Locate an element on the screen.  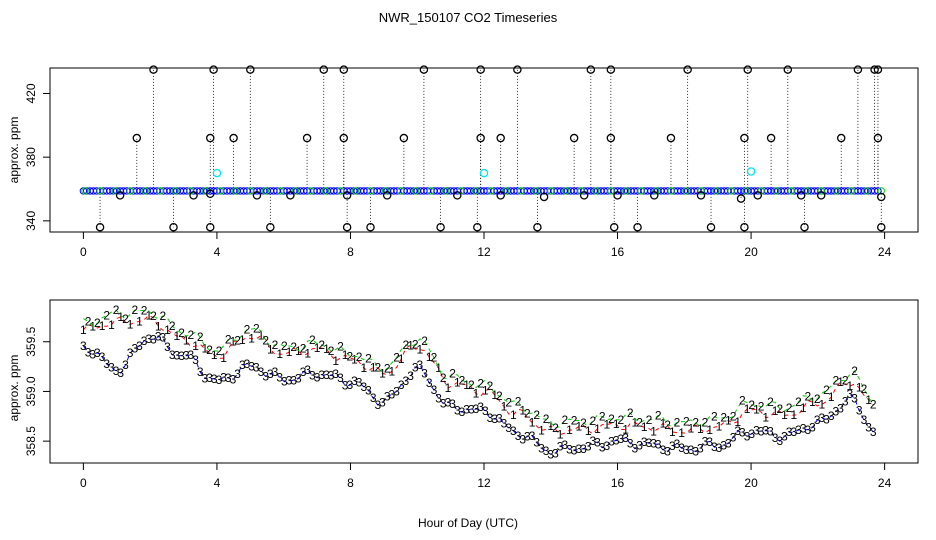
x-tick-label: 8 is located at coordinates (350, 252).